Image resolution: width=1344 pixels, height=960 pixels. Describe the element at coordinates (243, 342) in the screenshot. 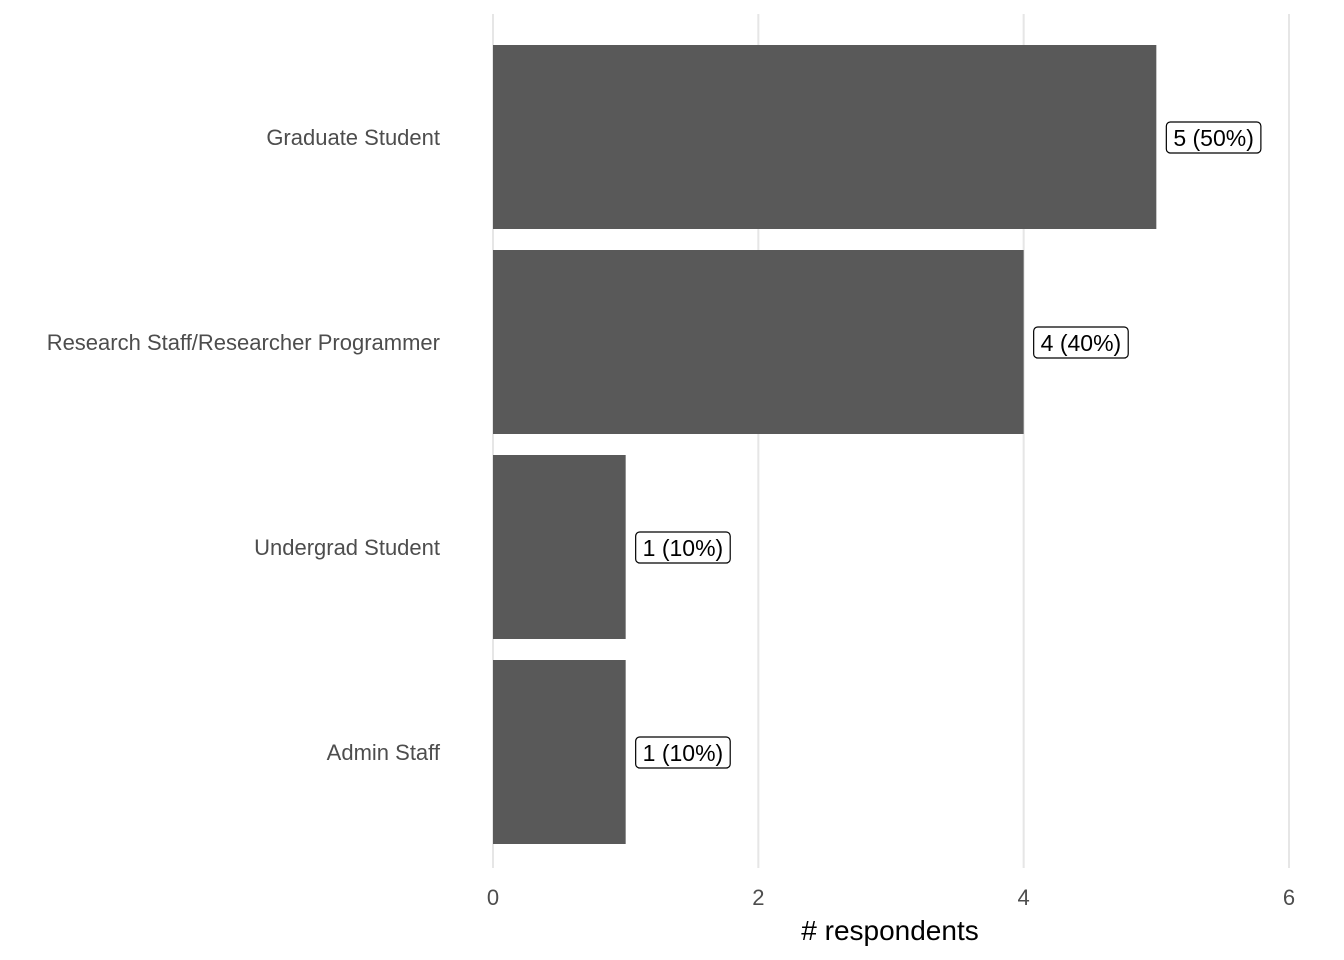

I see `category-label: Research Staff/Researcher Programmer` at that location.